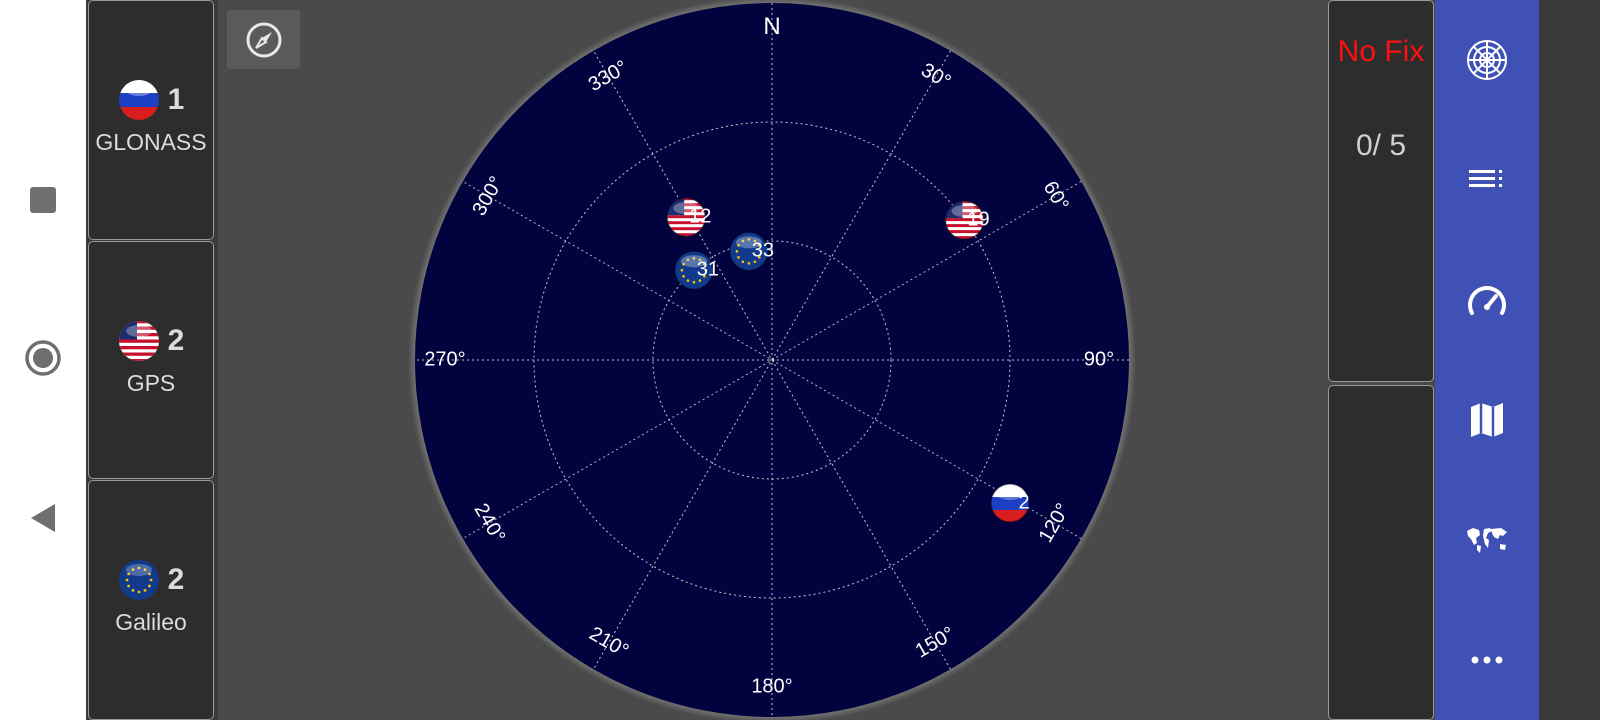 This screenshot has width=1600, height=720. I want to click on home-circle-icon, so click(43, 358).